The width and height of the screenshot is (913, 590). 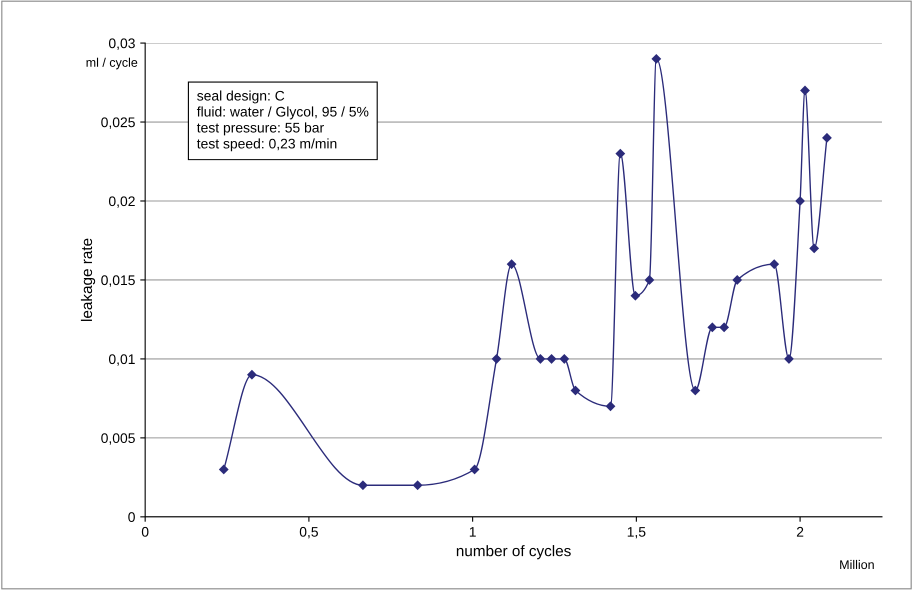 I want to click on text: Million, so click(x=857, y=565).